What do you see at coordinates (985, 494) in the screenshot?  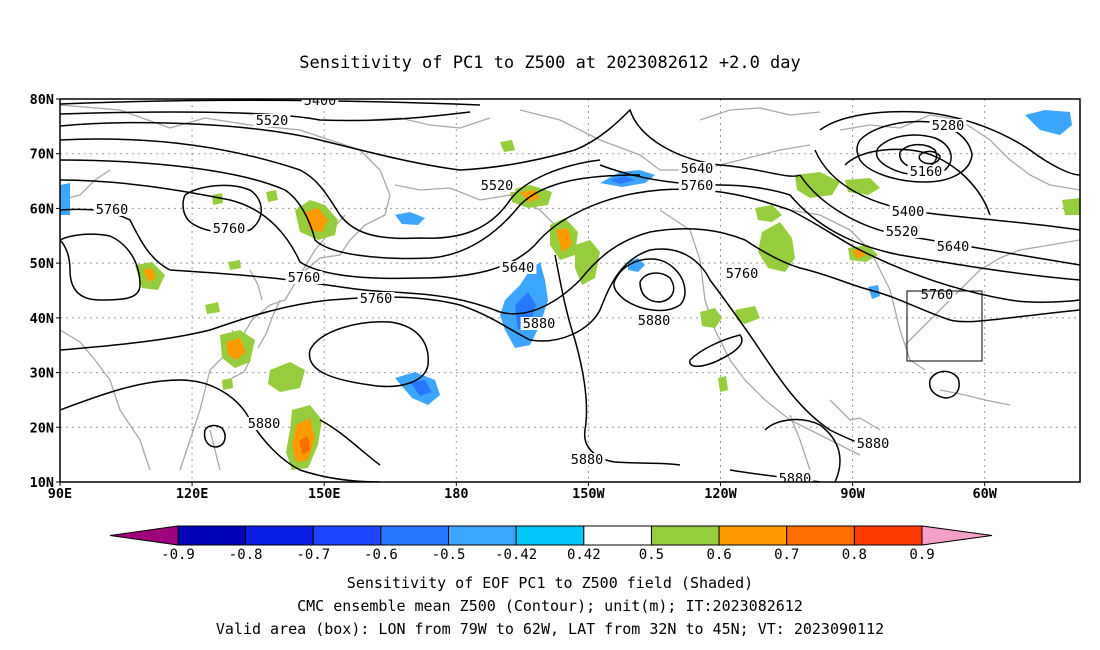 I see `lon-label: 60W` at bounding box center [985, 494].